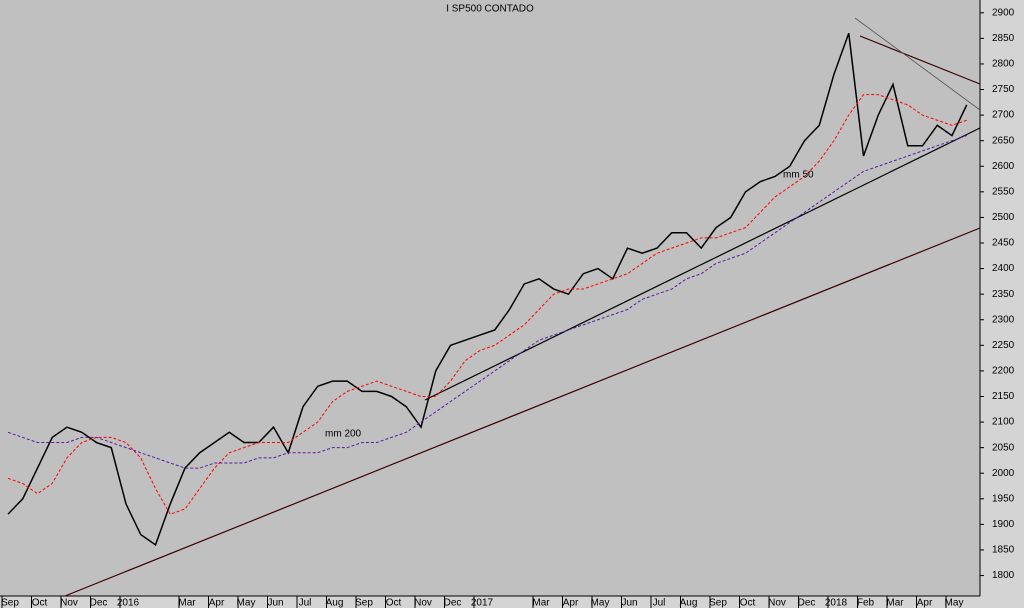 Image resolution: width=1024 pixels, height=608 pixels. I want to click on y-tick-label: 2700, so click(1003, 115).